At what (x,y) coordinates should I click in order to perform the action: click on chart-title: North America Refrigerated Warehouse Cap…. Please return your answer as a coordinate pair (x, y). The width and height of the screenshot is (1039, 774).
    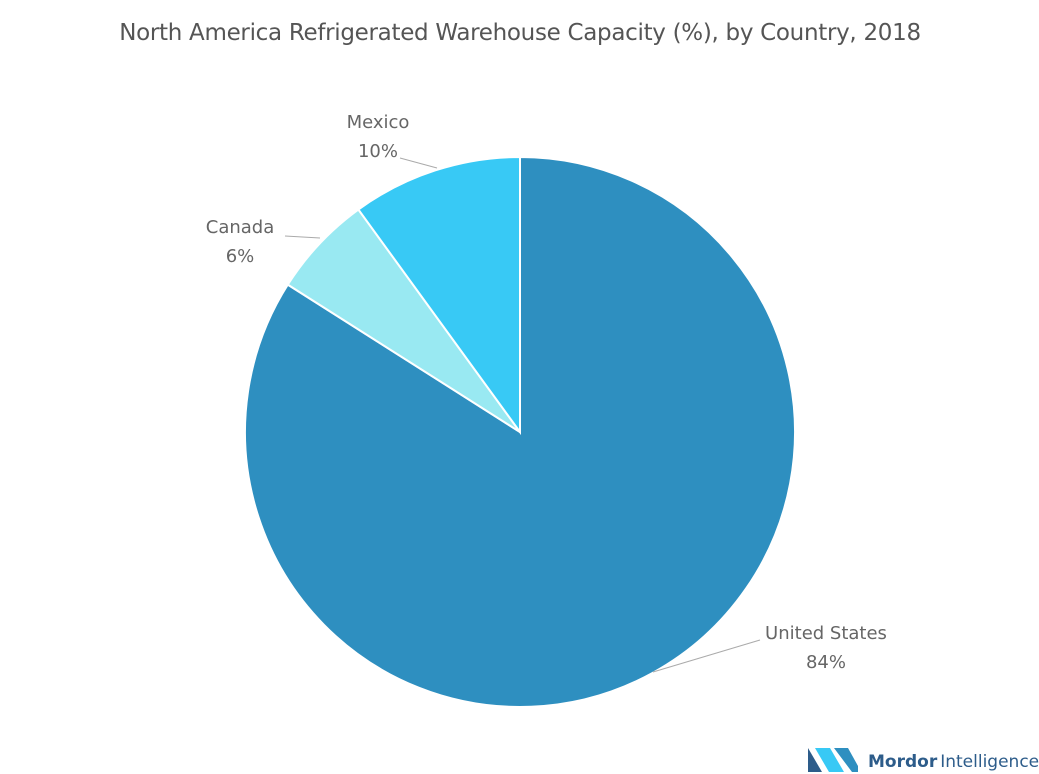
    Looking at the image, I should click on (520, 33).